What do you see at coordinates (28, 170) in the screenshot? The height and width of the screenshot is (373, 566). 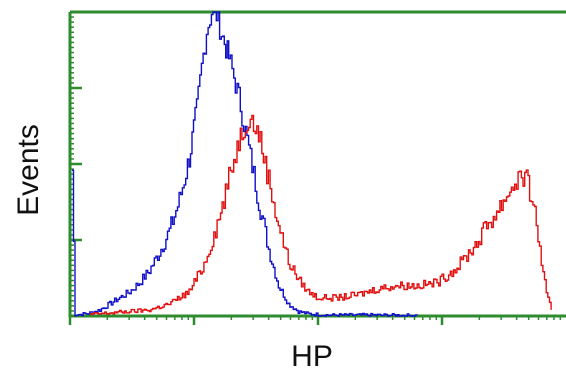 I see `y-axis-label: Events` at bounding box center [28, 170].